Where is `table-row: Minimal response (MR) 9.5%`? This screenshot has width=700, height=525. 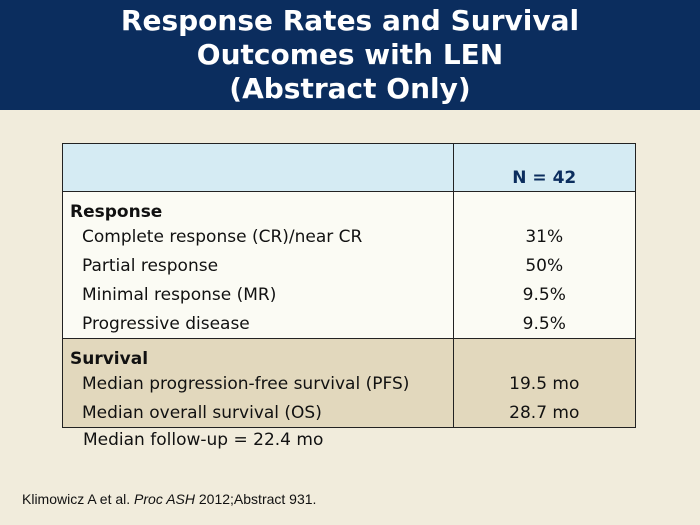
table-row: Minimal response (MR) 9.5% is located at coordinates (349, 294).